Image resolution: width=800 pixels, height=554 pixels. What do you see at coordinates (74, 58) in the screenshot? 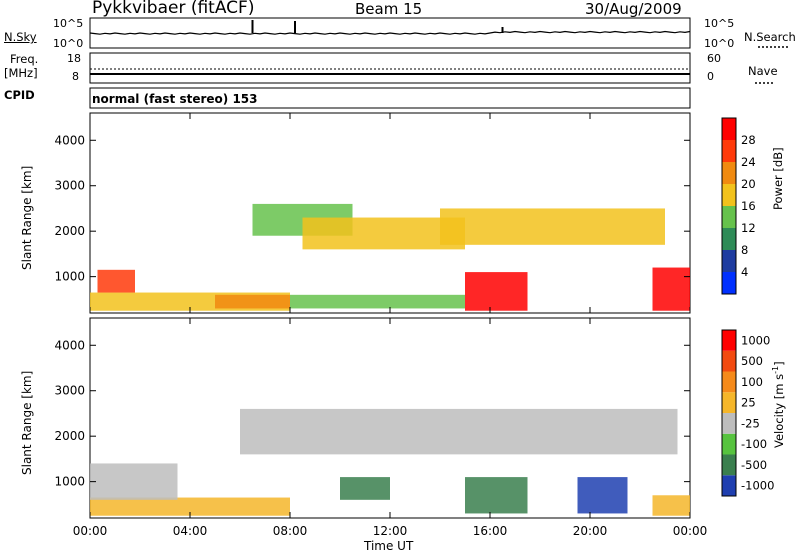
I see `freq-tick-top: 18` at bounding box center [74, 58].